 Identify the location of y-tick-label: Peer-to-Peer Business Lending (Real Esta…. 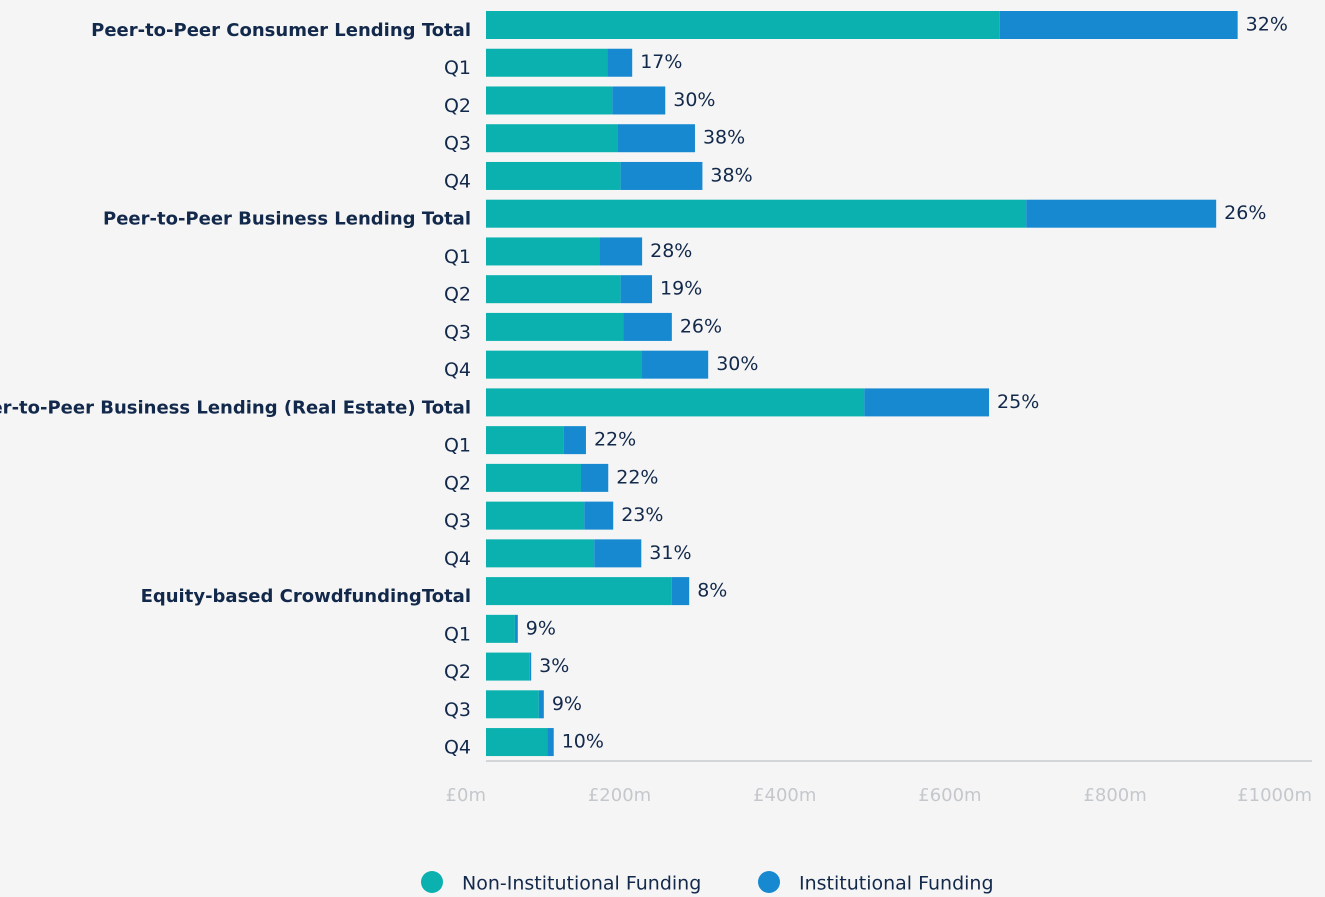
(235, 407).